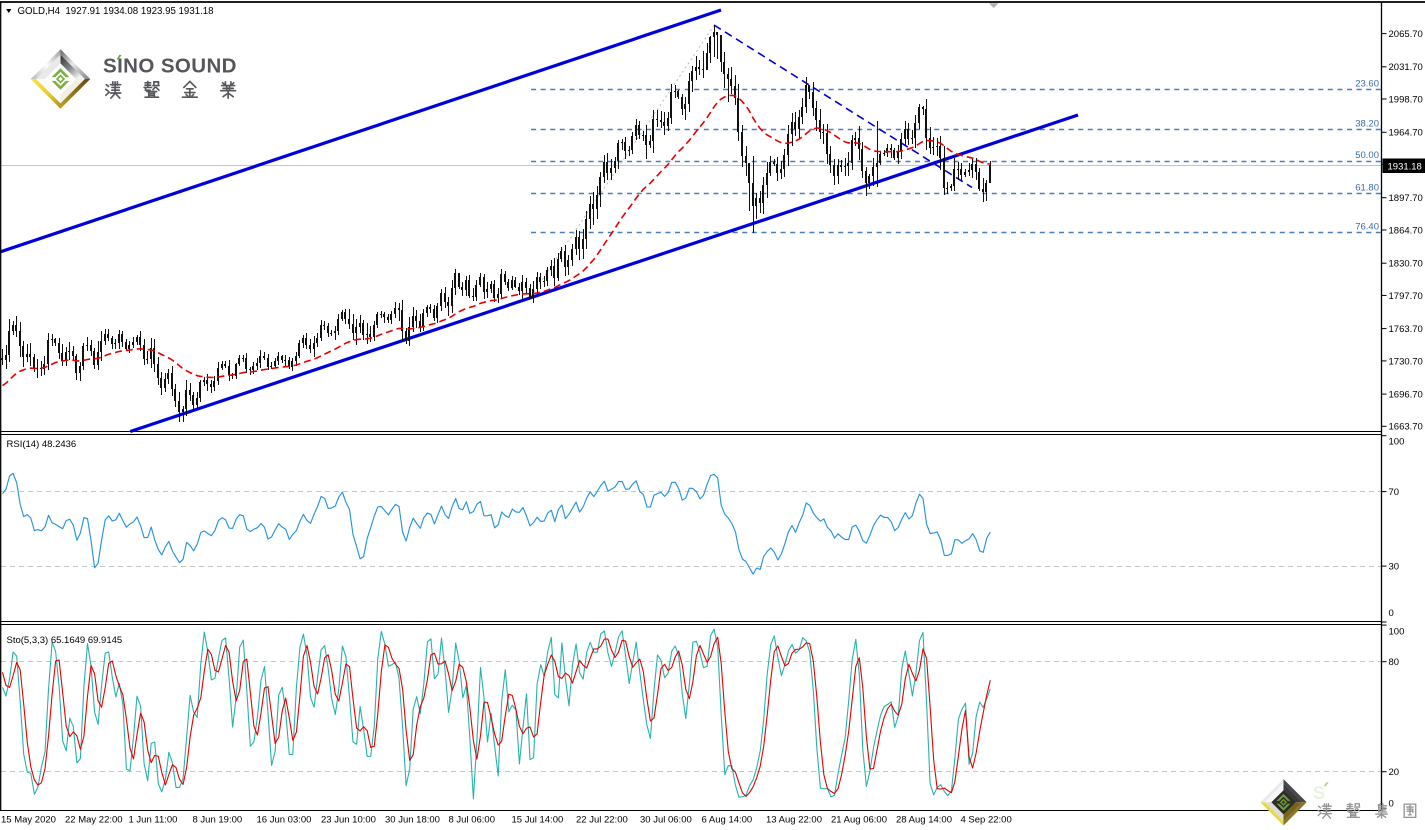  Describe the element at coordinates (1405, 167) in the screenshot. I see `svg-text: 1931.18` at that location.